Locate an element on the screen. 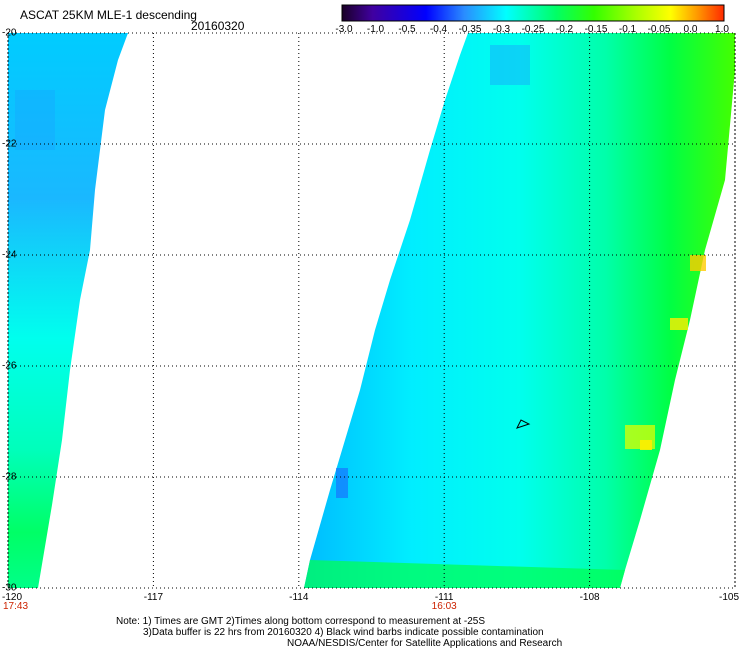 The width and height of the screenshot is (740, 650). longitude-label: -105 is located at coordinates (729, 597).